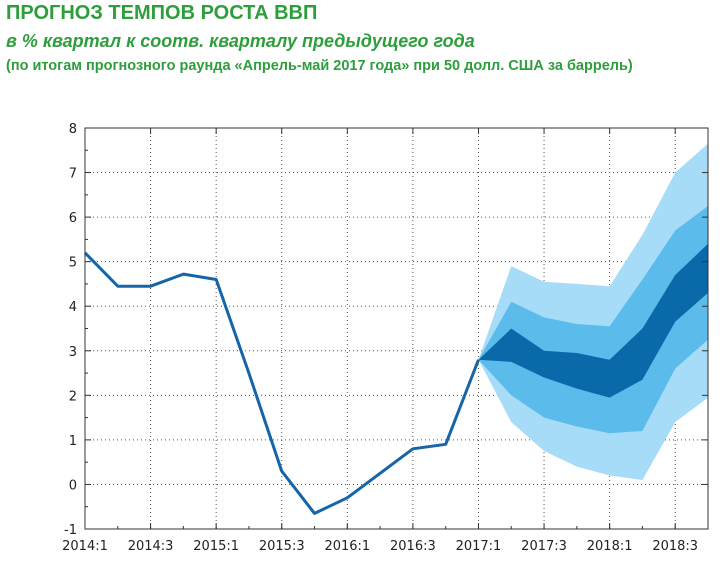 This screenshot has width=720, height=574. I want to click on x-tick-label: 2016:3, so click(413, 546).